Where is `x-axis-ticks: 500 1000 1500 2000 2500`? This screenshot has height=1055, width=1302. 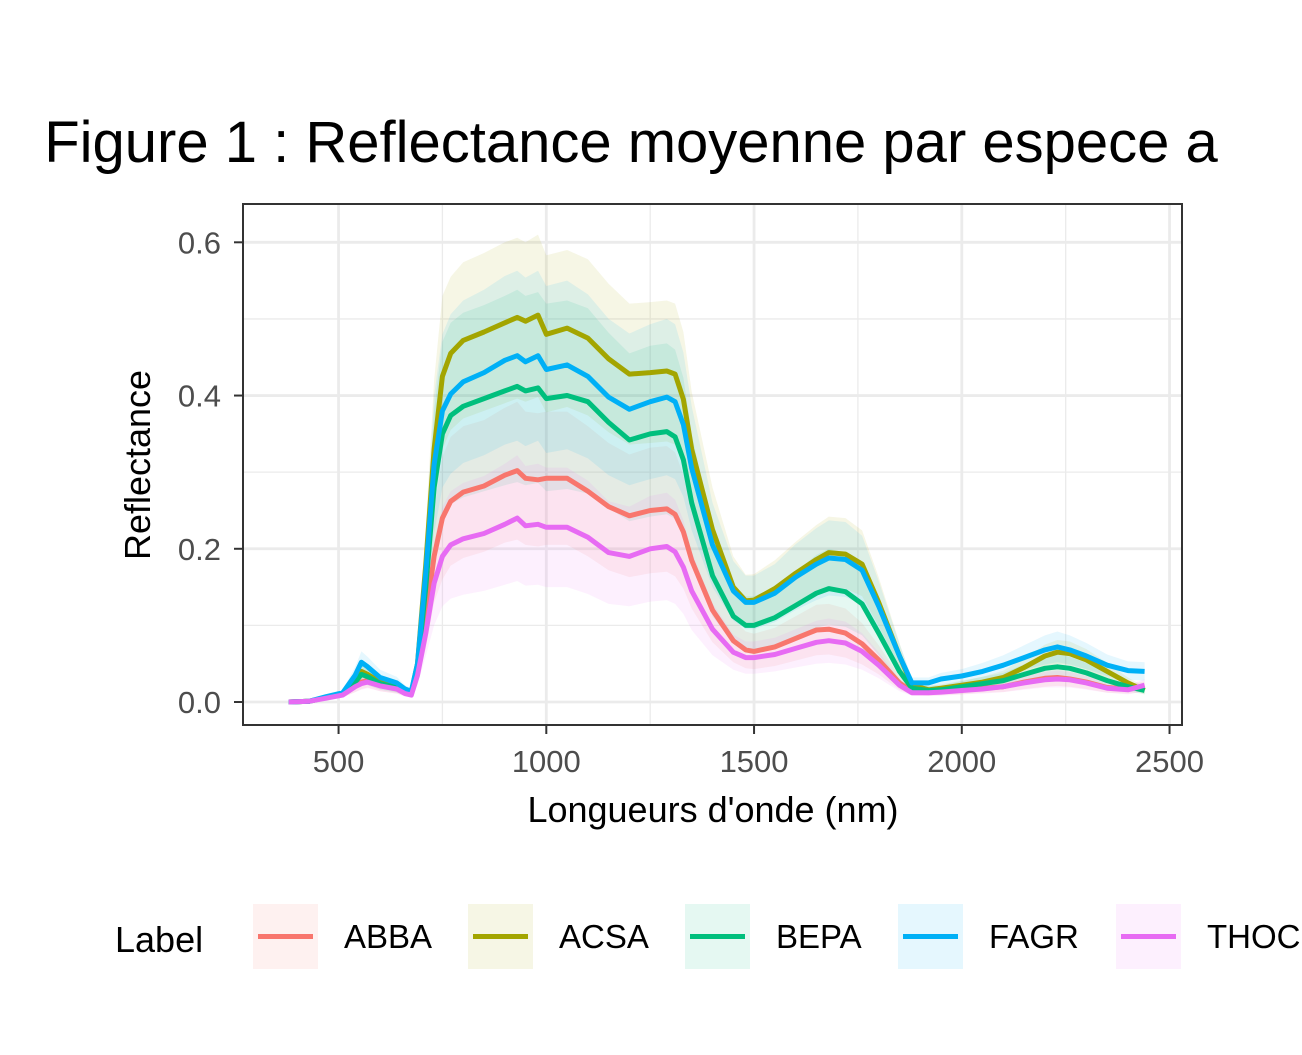
x-axis-ticks: 500 1000 1500 2000 2500 is located at coordinates (758, 752).